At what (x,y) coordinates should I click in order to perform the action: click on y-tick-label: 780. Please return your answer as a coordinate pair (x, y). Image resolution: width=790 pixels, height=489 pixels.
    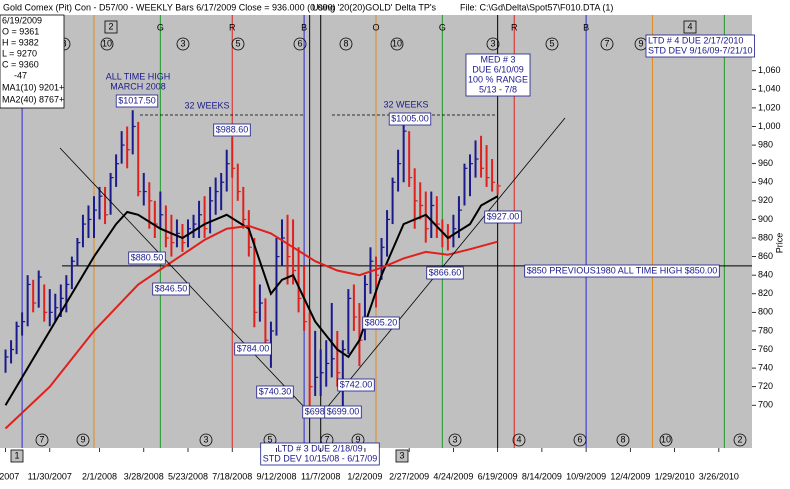
    Looking at the image, I should click on (765, 330).